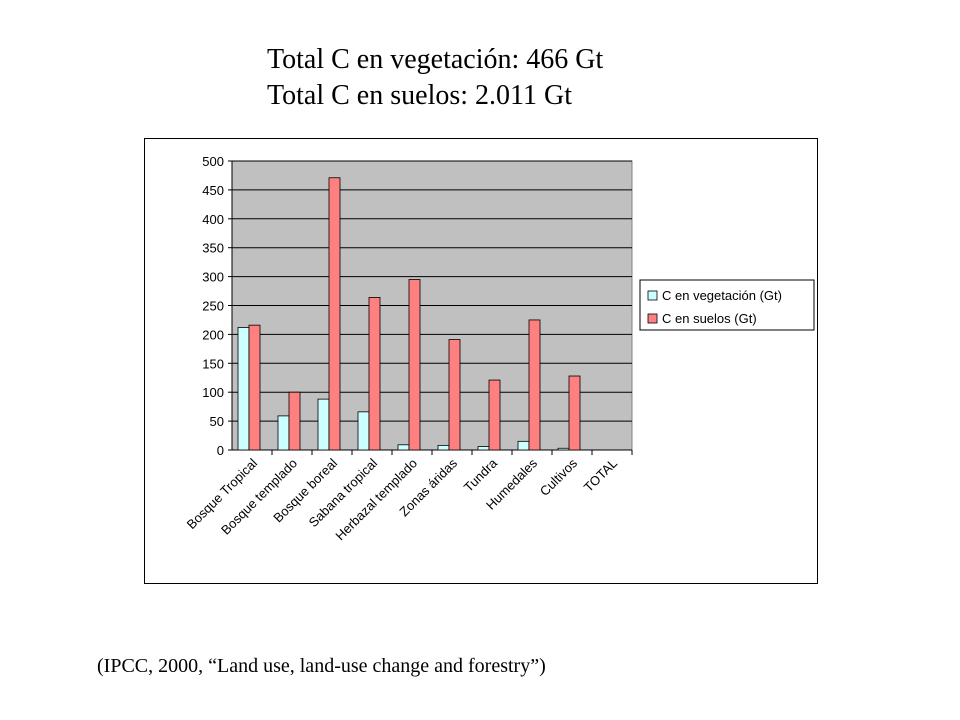 The height and width of the screenshot is (720, 960). What do you see at coordinates (213, 306) in the screenshot?
I see `y-tick-label: 250` at bounding box center [213, 306].